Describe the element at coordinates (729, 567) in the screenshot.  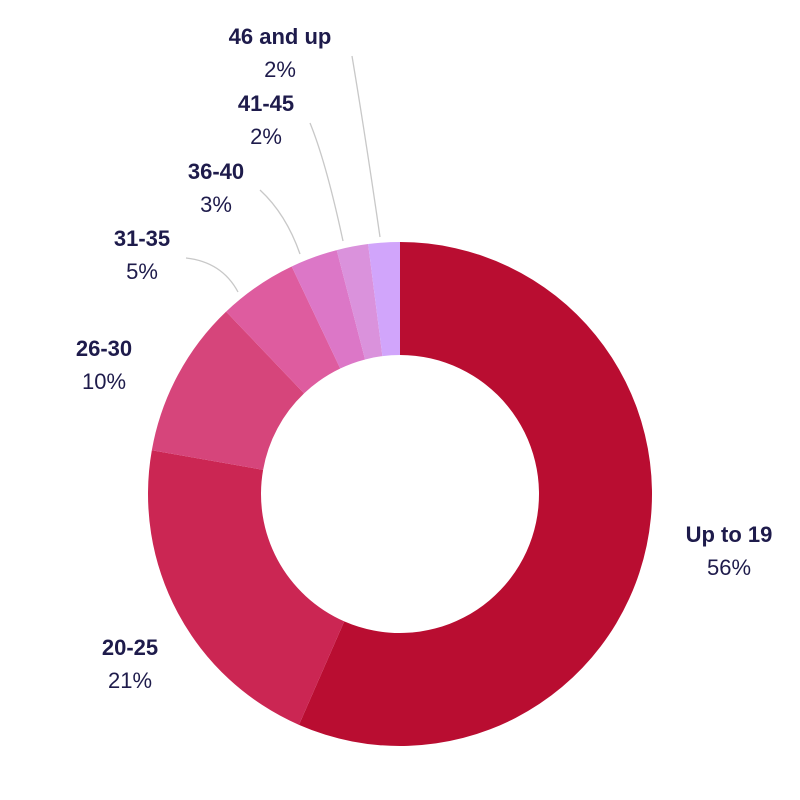
I see `value-label-up-to-19: 56%` at that location.